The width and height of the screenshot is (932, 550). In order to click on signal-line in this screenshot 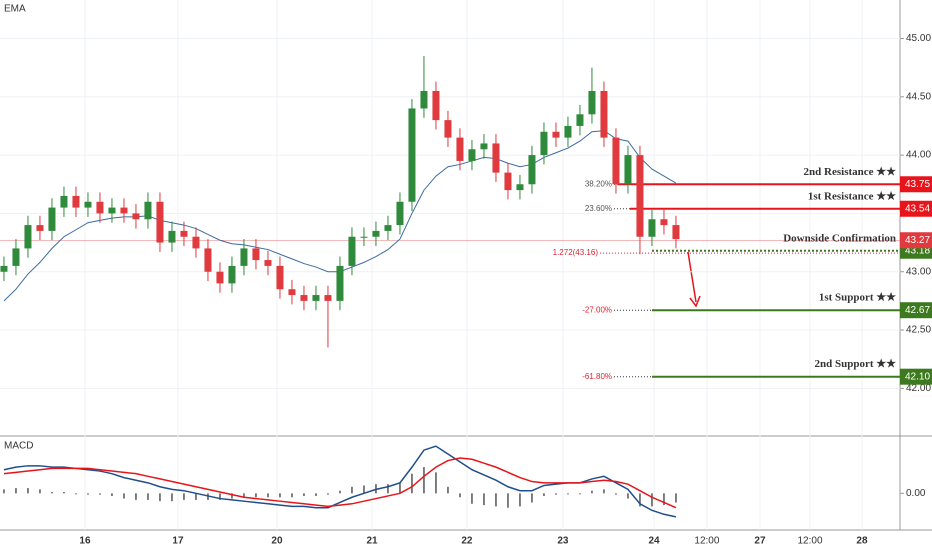, I will do `click(340, 483)`.